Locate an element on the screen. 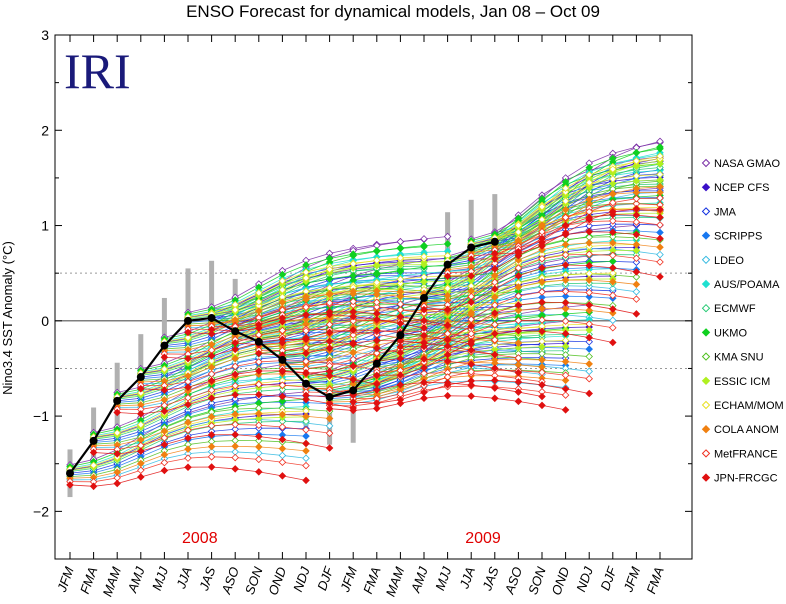  x-tick-label-21: OND is located at coordinates (560, 581).